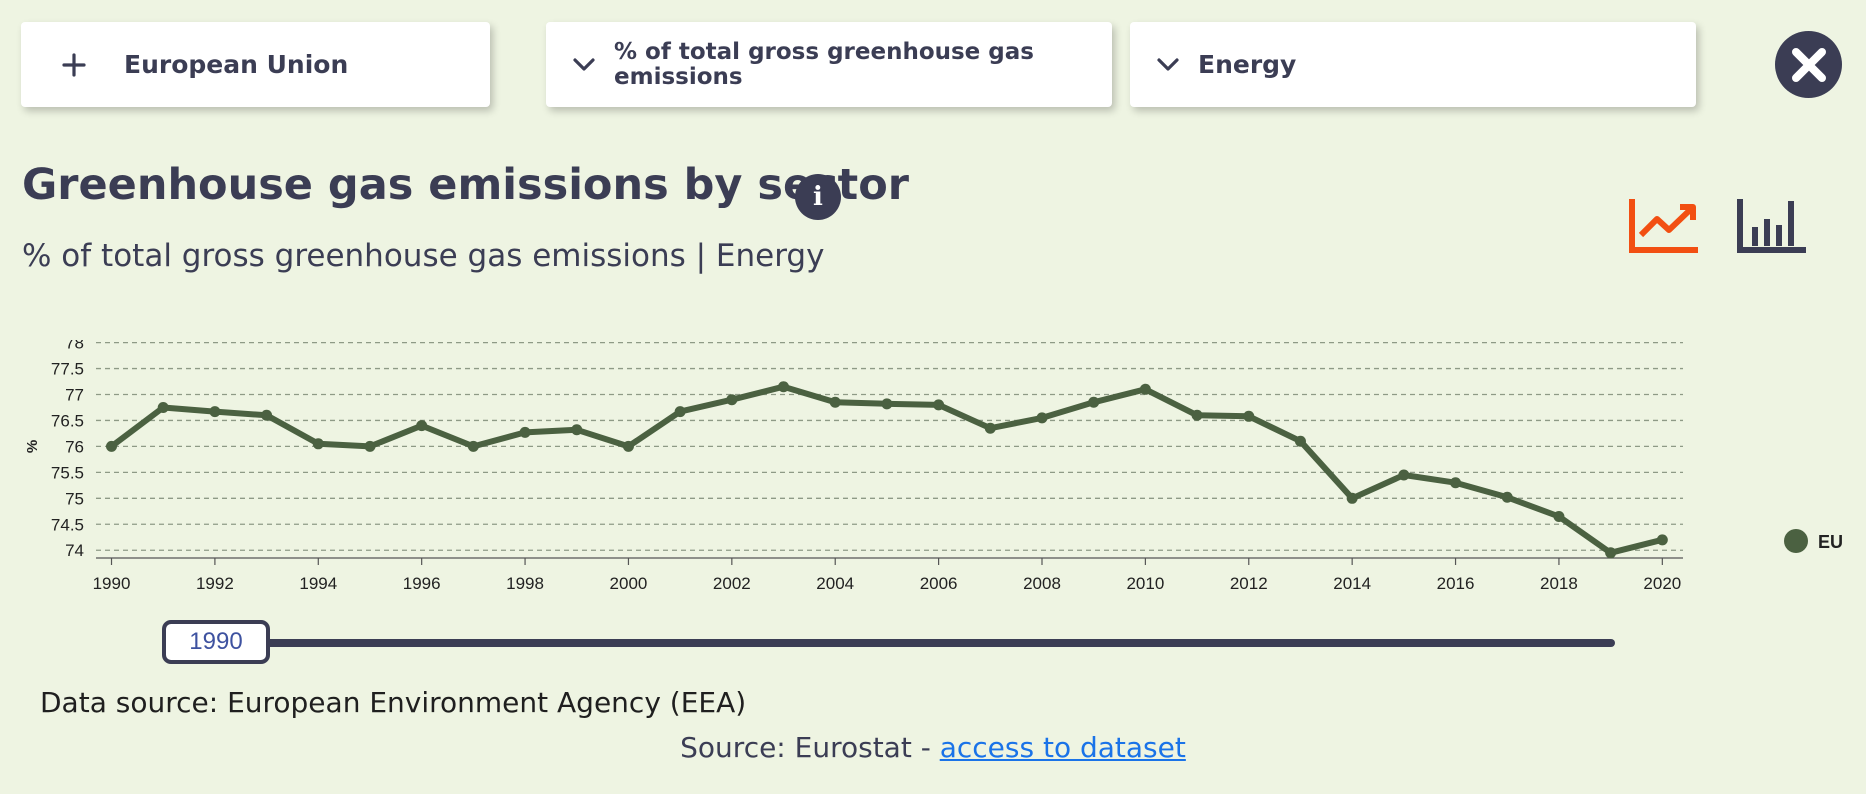  What do you see at coordinates (215, 583) in the screenshot?
I see `x-tick-label: 1992` at bounding box center [215, 583].